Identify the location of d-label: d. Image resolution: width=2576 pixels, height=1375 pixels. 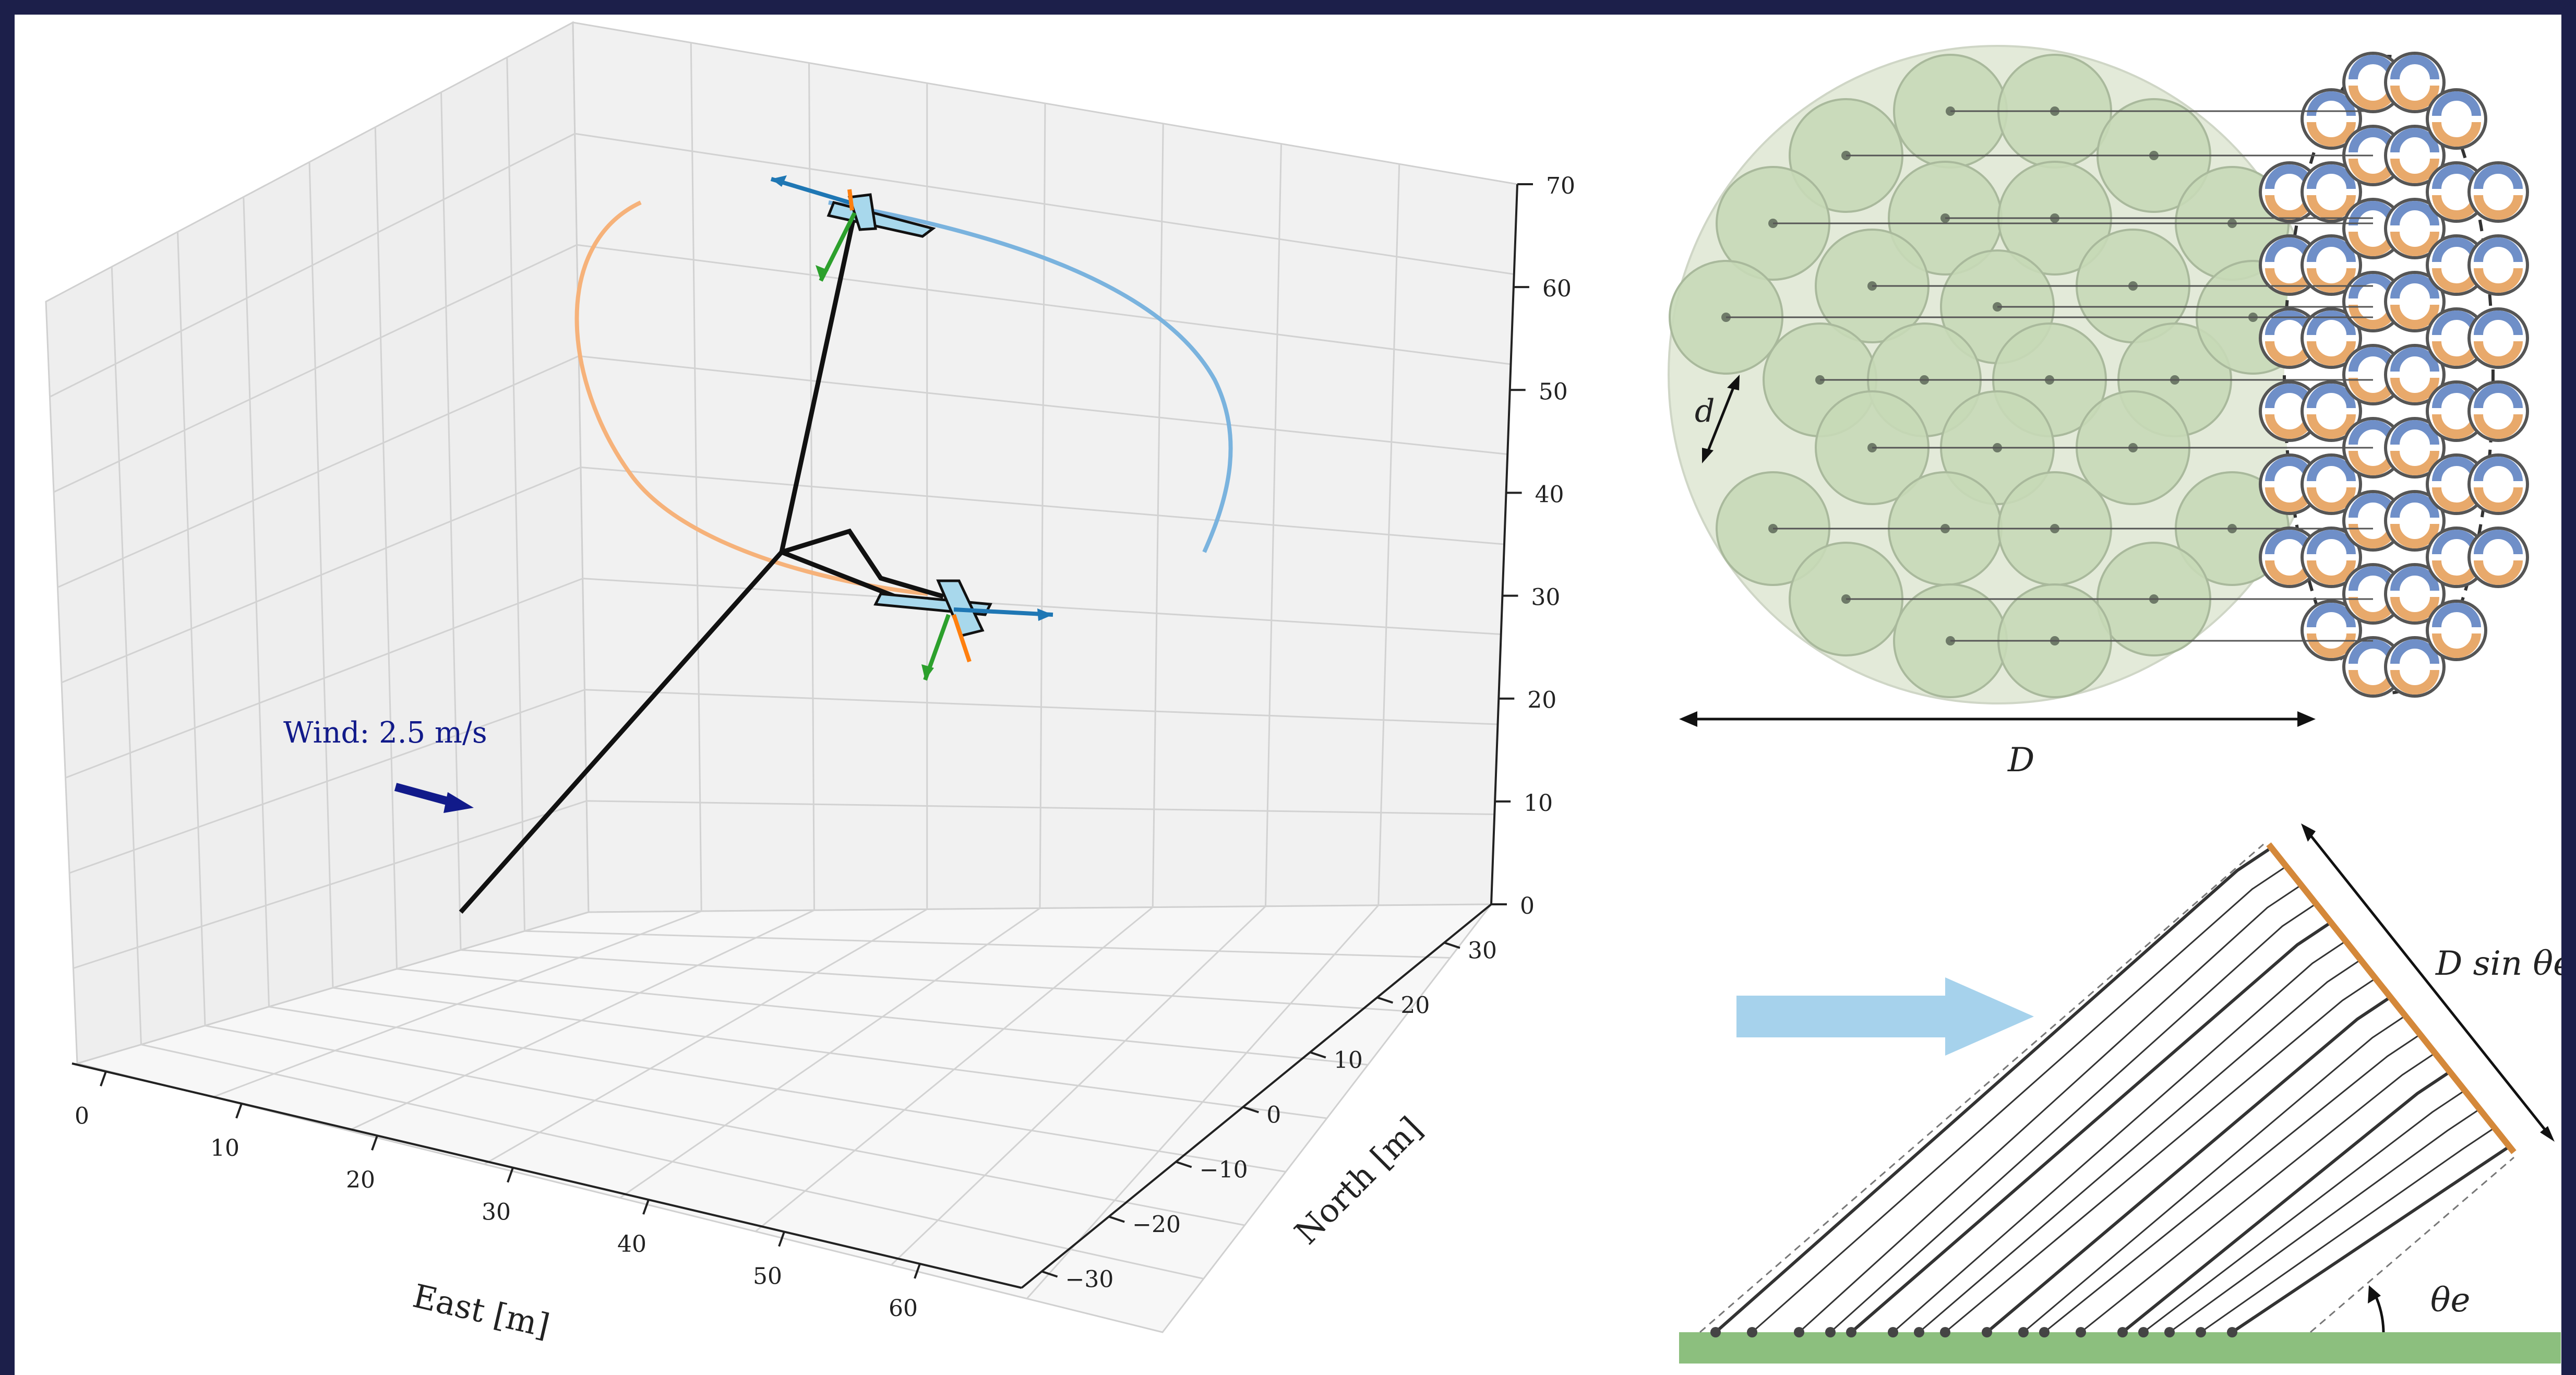
(1705, 411).